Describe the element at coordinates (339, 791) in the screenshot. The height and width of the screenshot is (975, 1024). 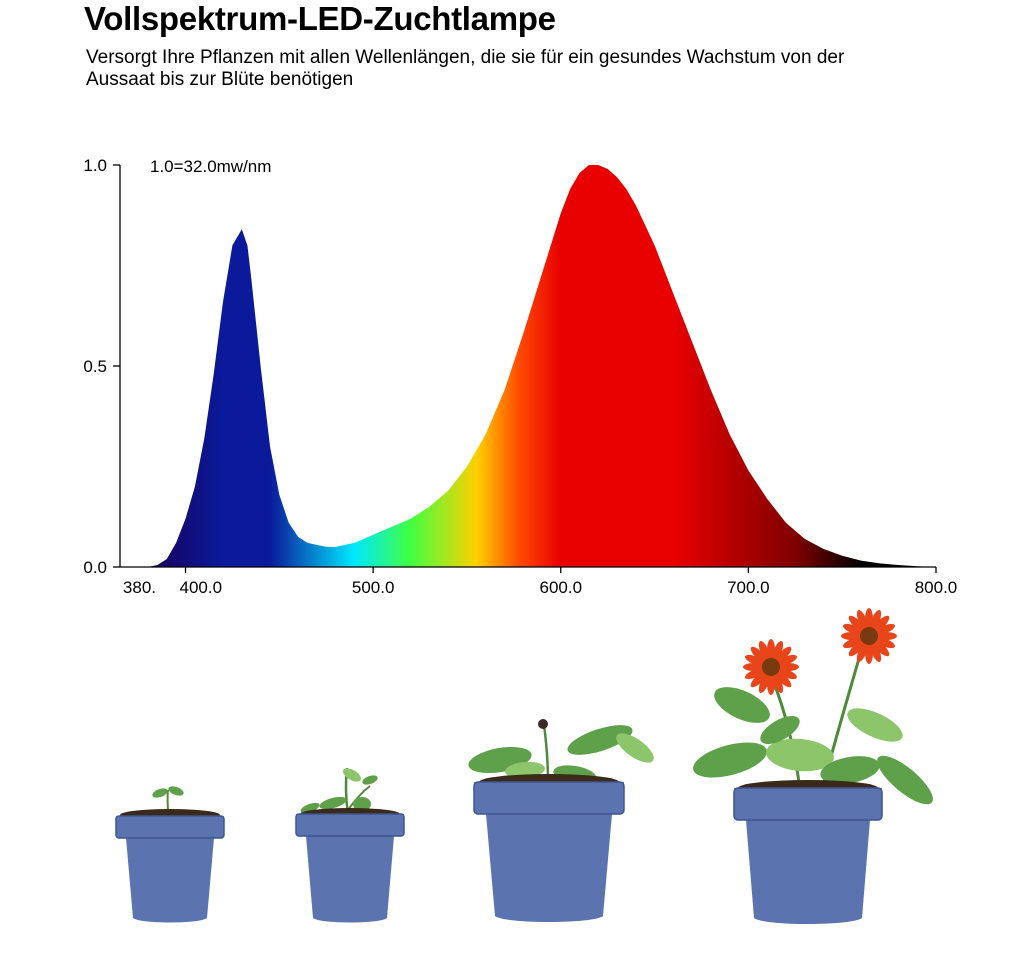
I see `young-plant` at that location.